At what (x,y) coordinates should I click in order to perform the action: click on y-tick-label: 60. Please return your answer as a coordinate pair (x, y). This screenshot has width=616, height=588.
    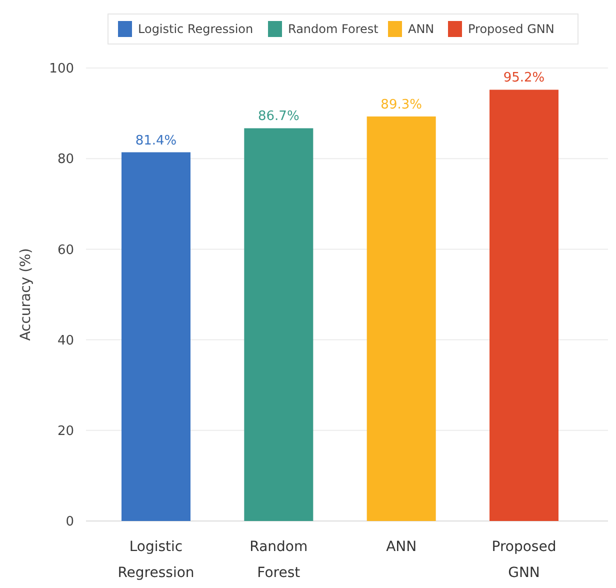
    Looking at the image, I should click on (65, 250).